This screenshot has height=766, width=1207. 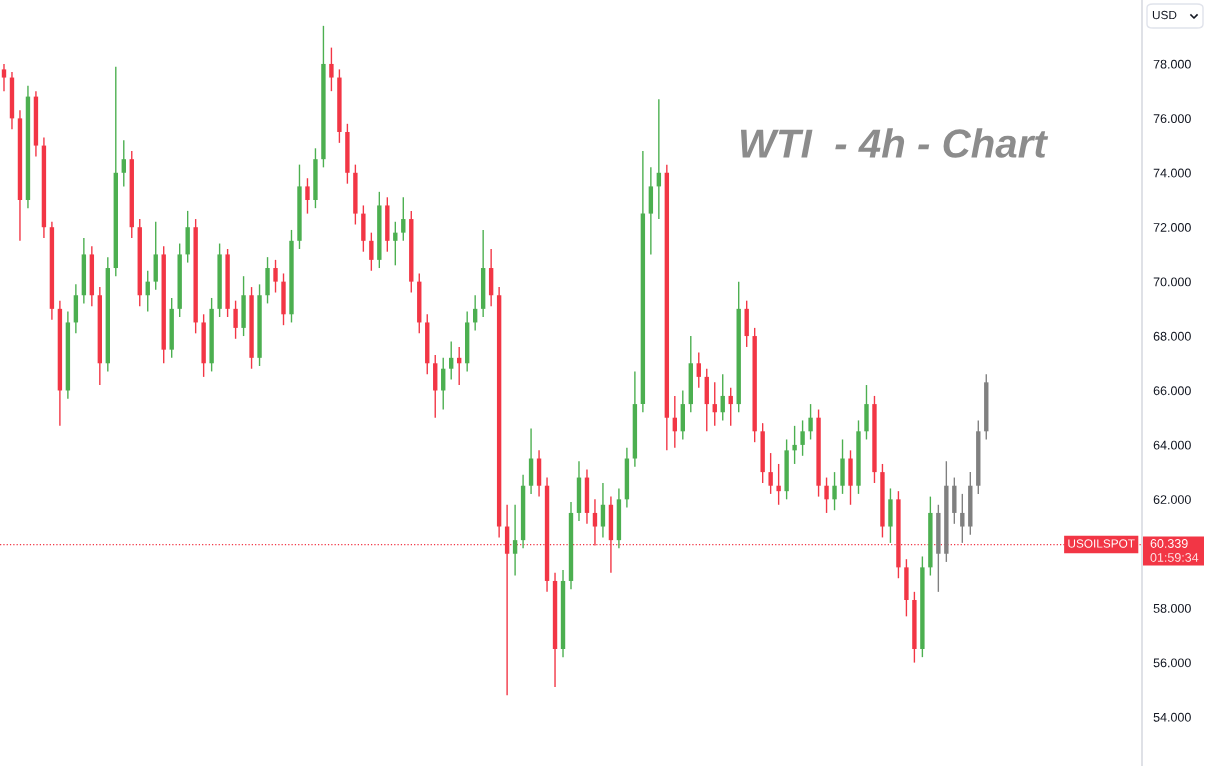 I want to click on text: 01:59:34, so click(x=1174, y=557).